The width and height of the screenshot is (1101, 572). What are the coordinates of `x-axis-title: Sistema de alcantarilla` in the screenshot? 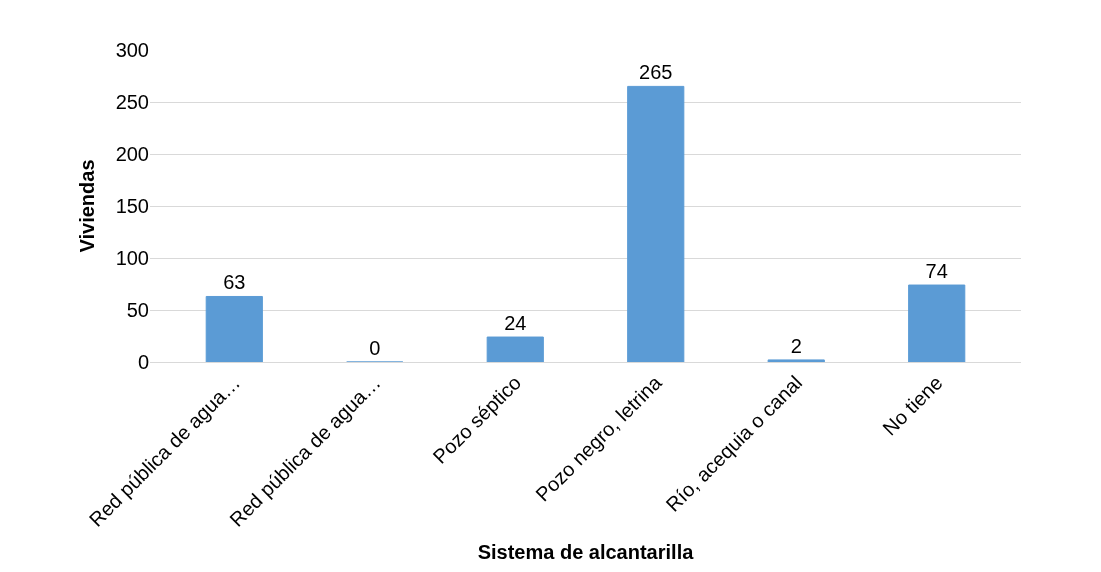 It's located at (586, 552).